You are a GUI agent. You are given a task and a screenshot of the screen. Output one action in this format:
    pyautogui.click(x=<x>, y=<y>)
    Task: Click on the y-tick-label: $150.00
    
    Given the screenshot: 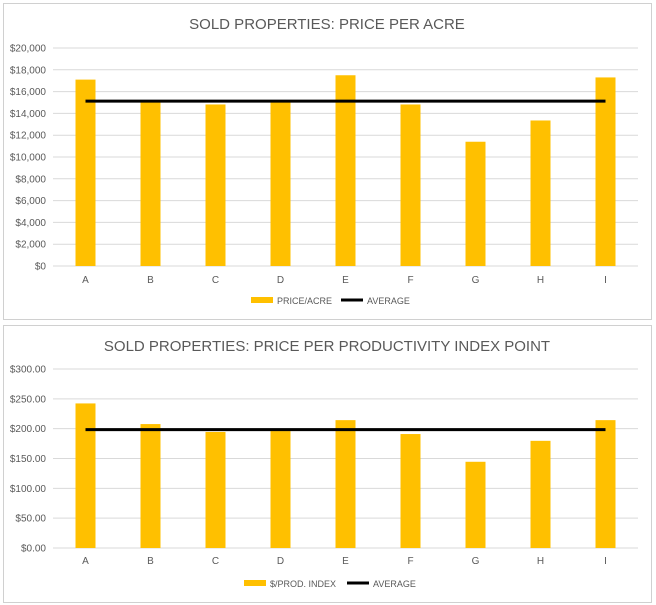 What is the action you would take?
    pyautogui.click(x=28, y=459)
    